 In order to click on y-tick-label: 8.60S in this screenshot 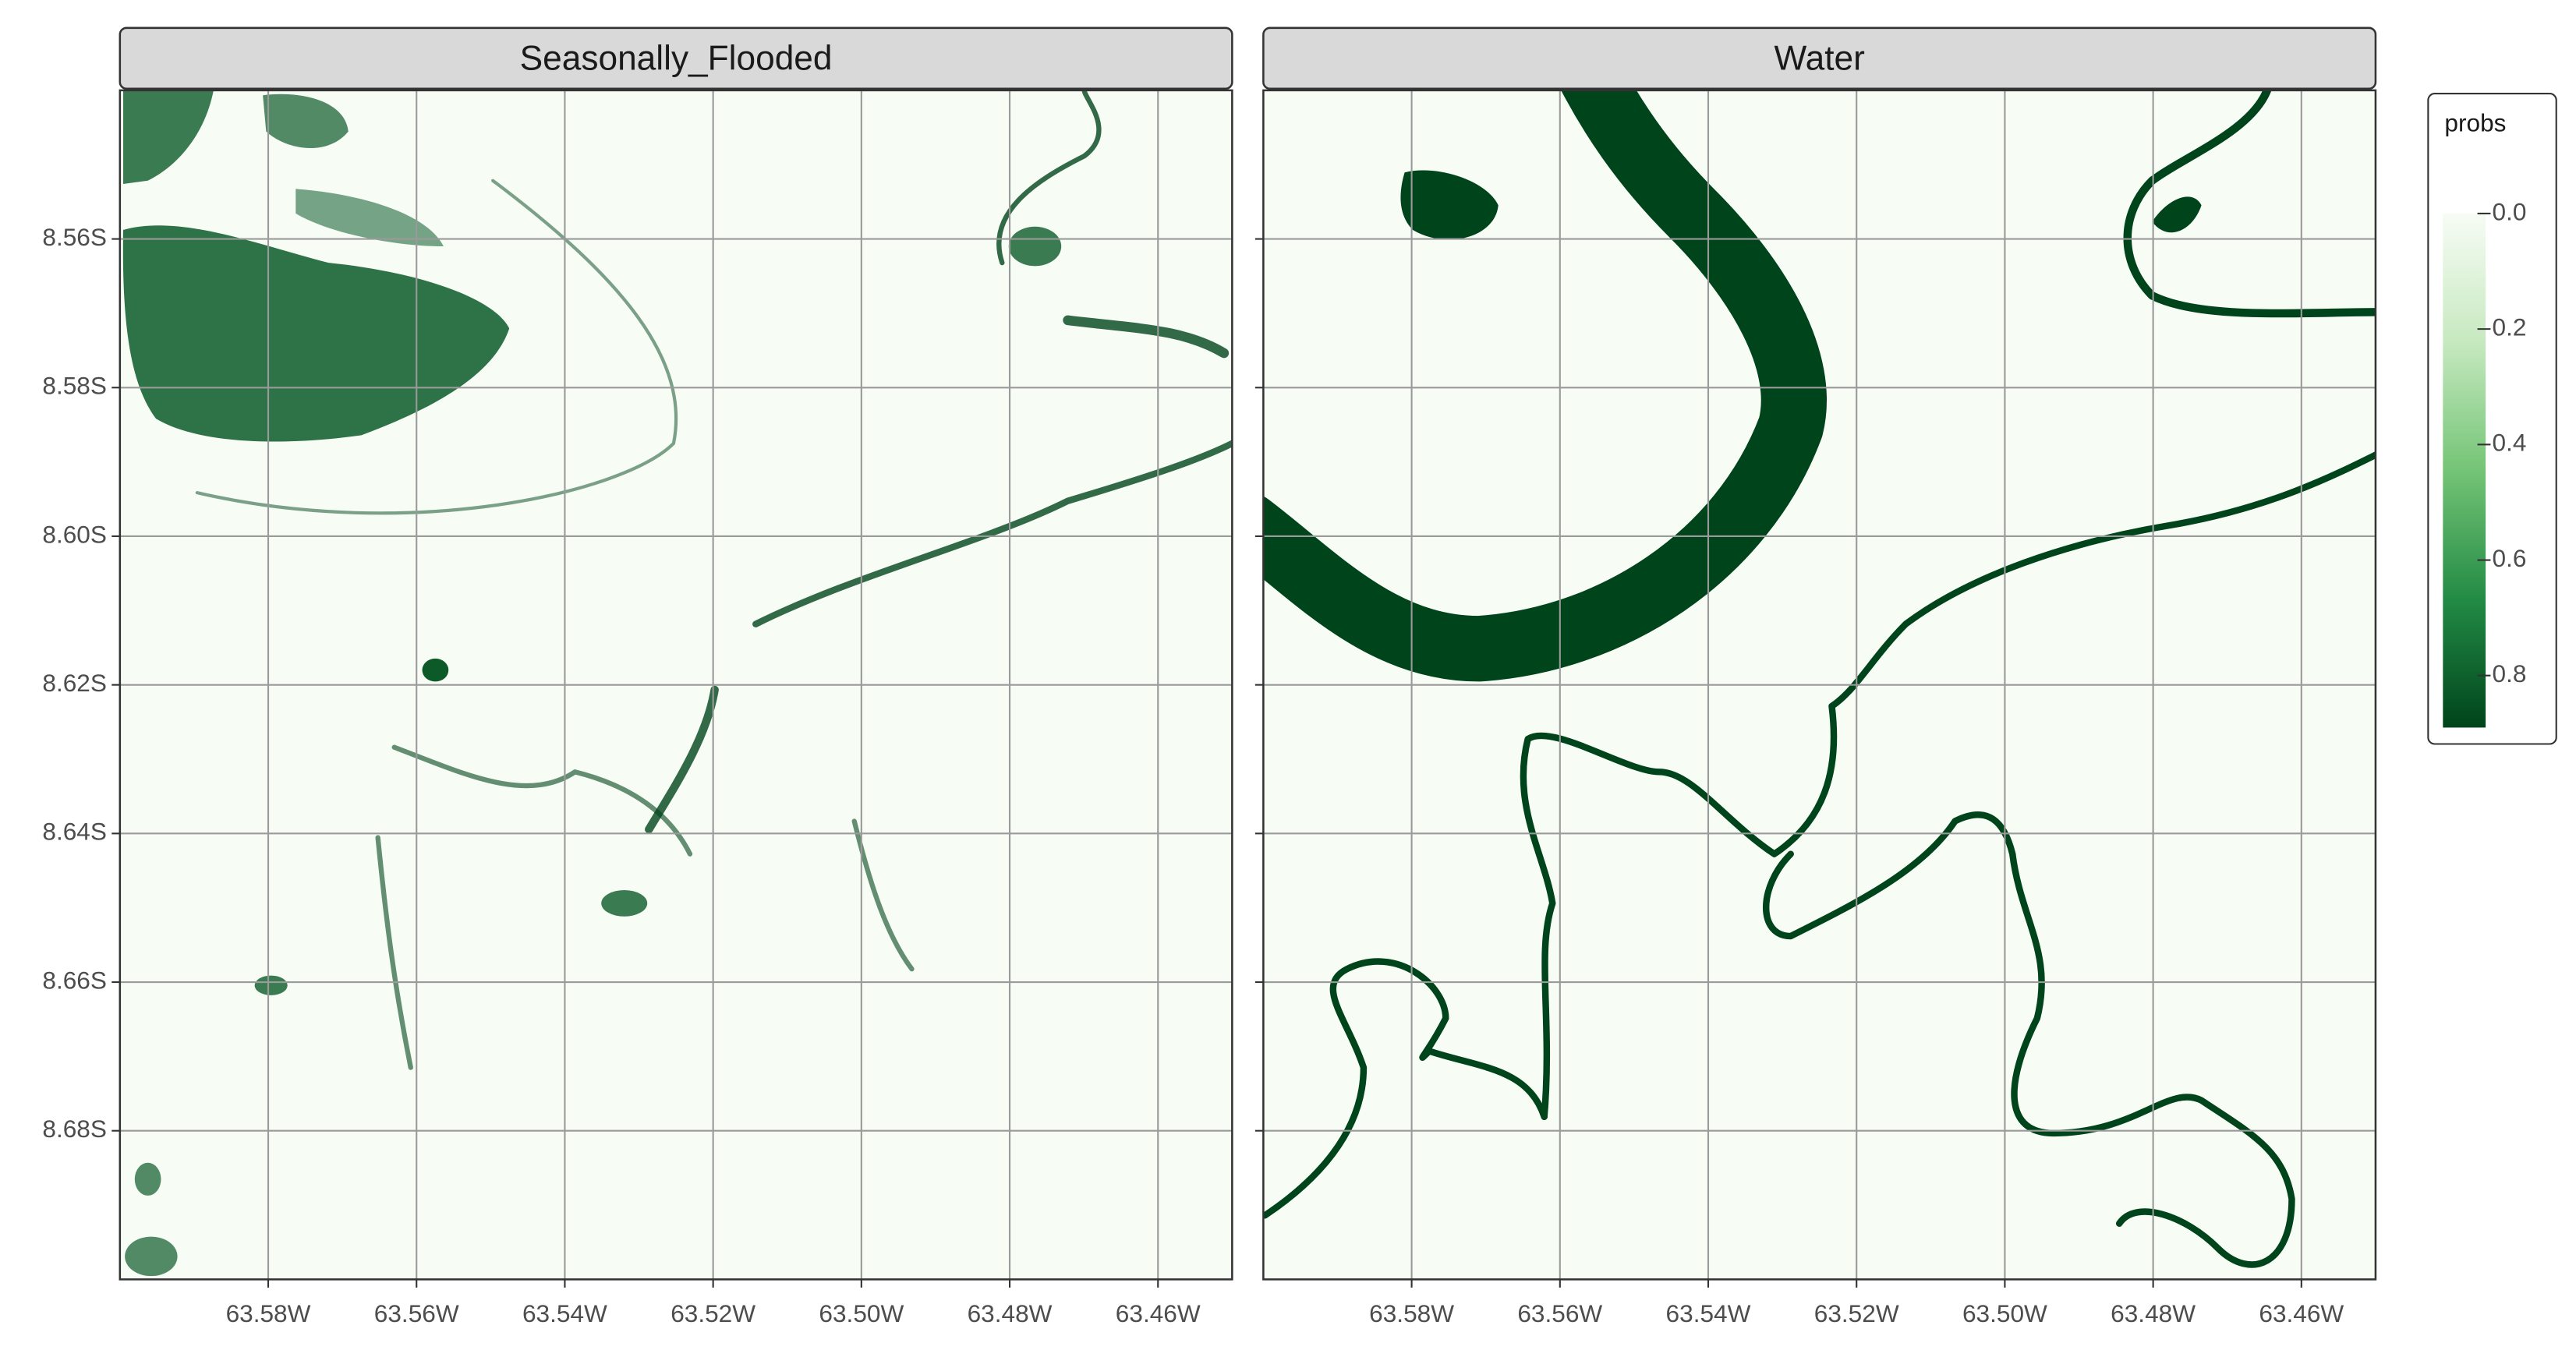, I will do `click(74, 534)`.